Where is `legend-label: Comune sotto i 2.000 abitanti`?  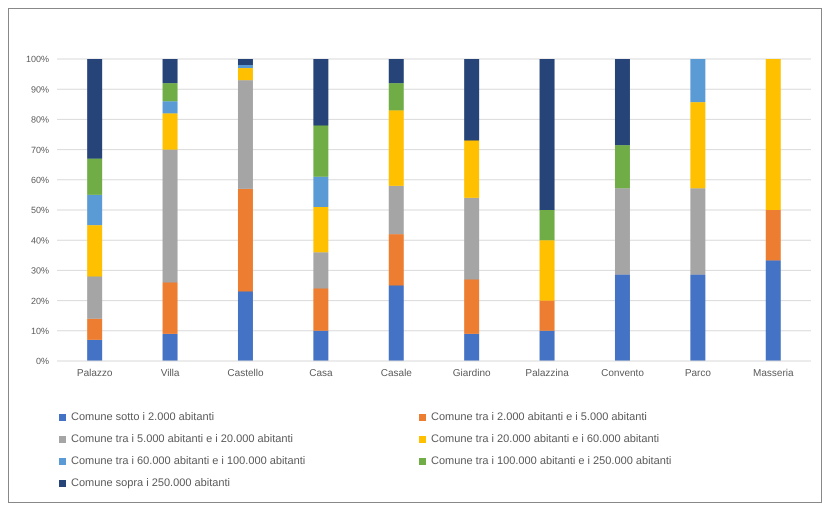
legend-label: Comune sotto i 2.000 abitanti is located at coordinates (142, 417).